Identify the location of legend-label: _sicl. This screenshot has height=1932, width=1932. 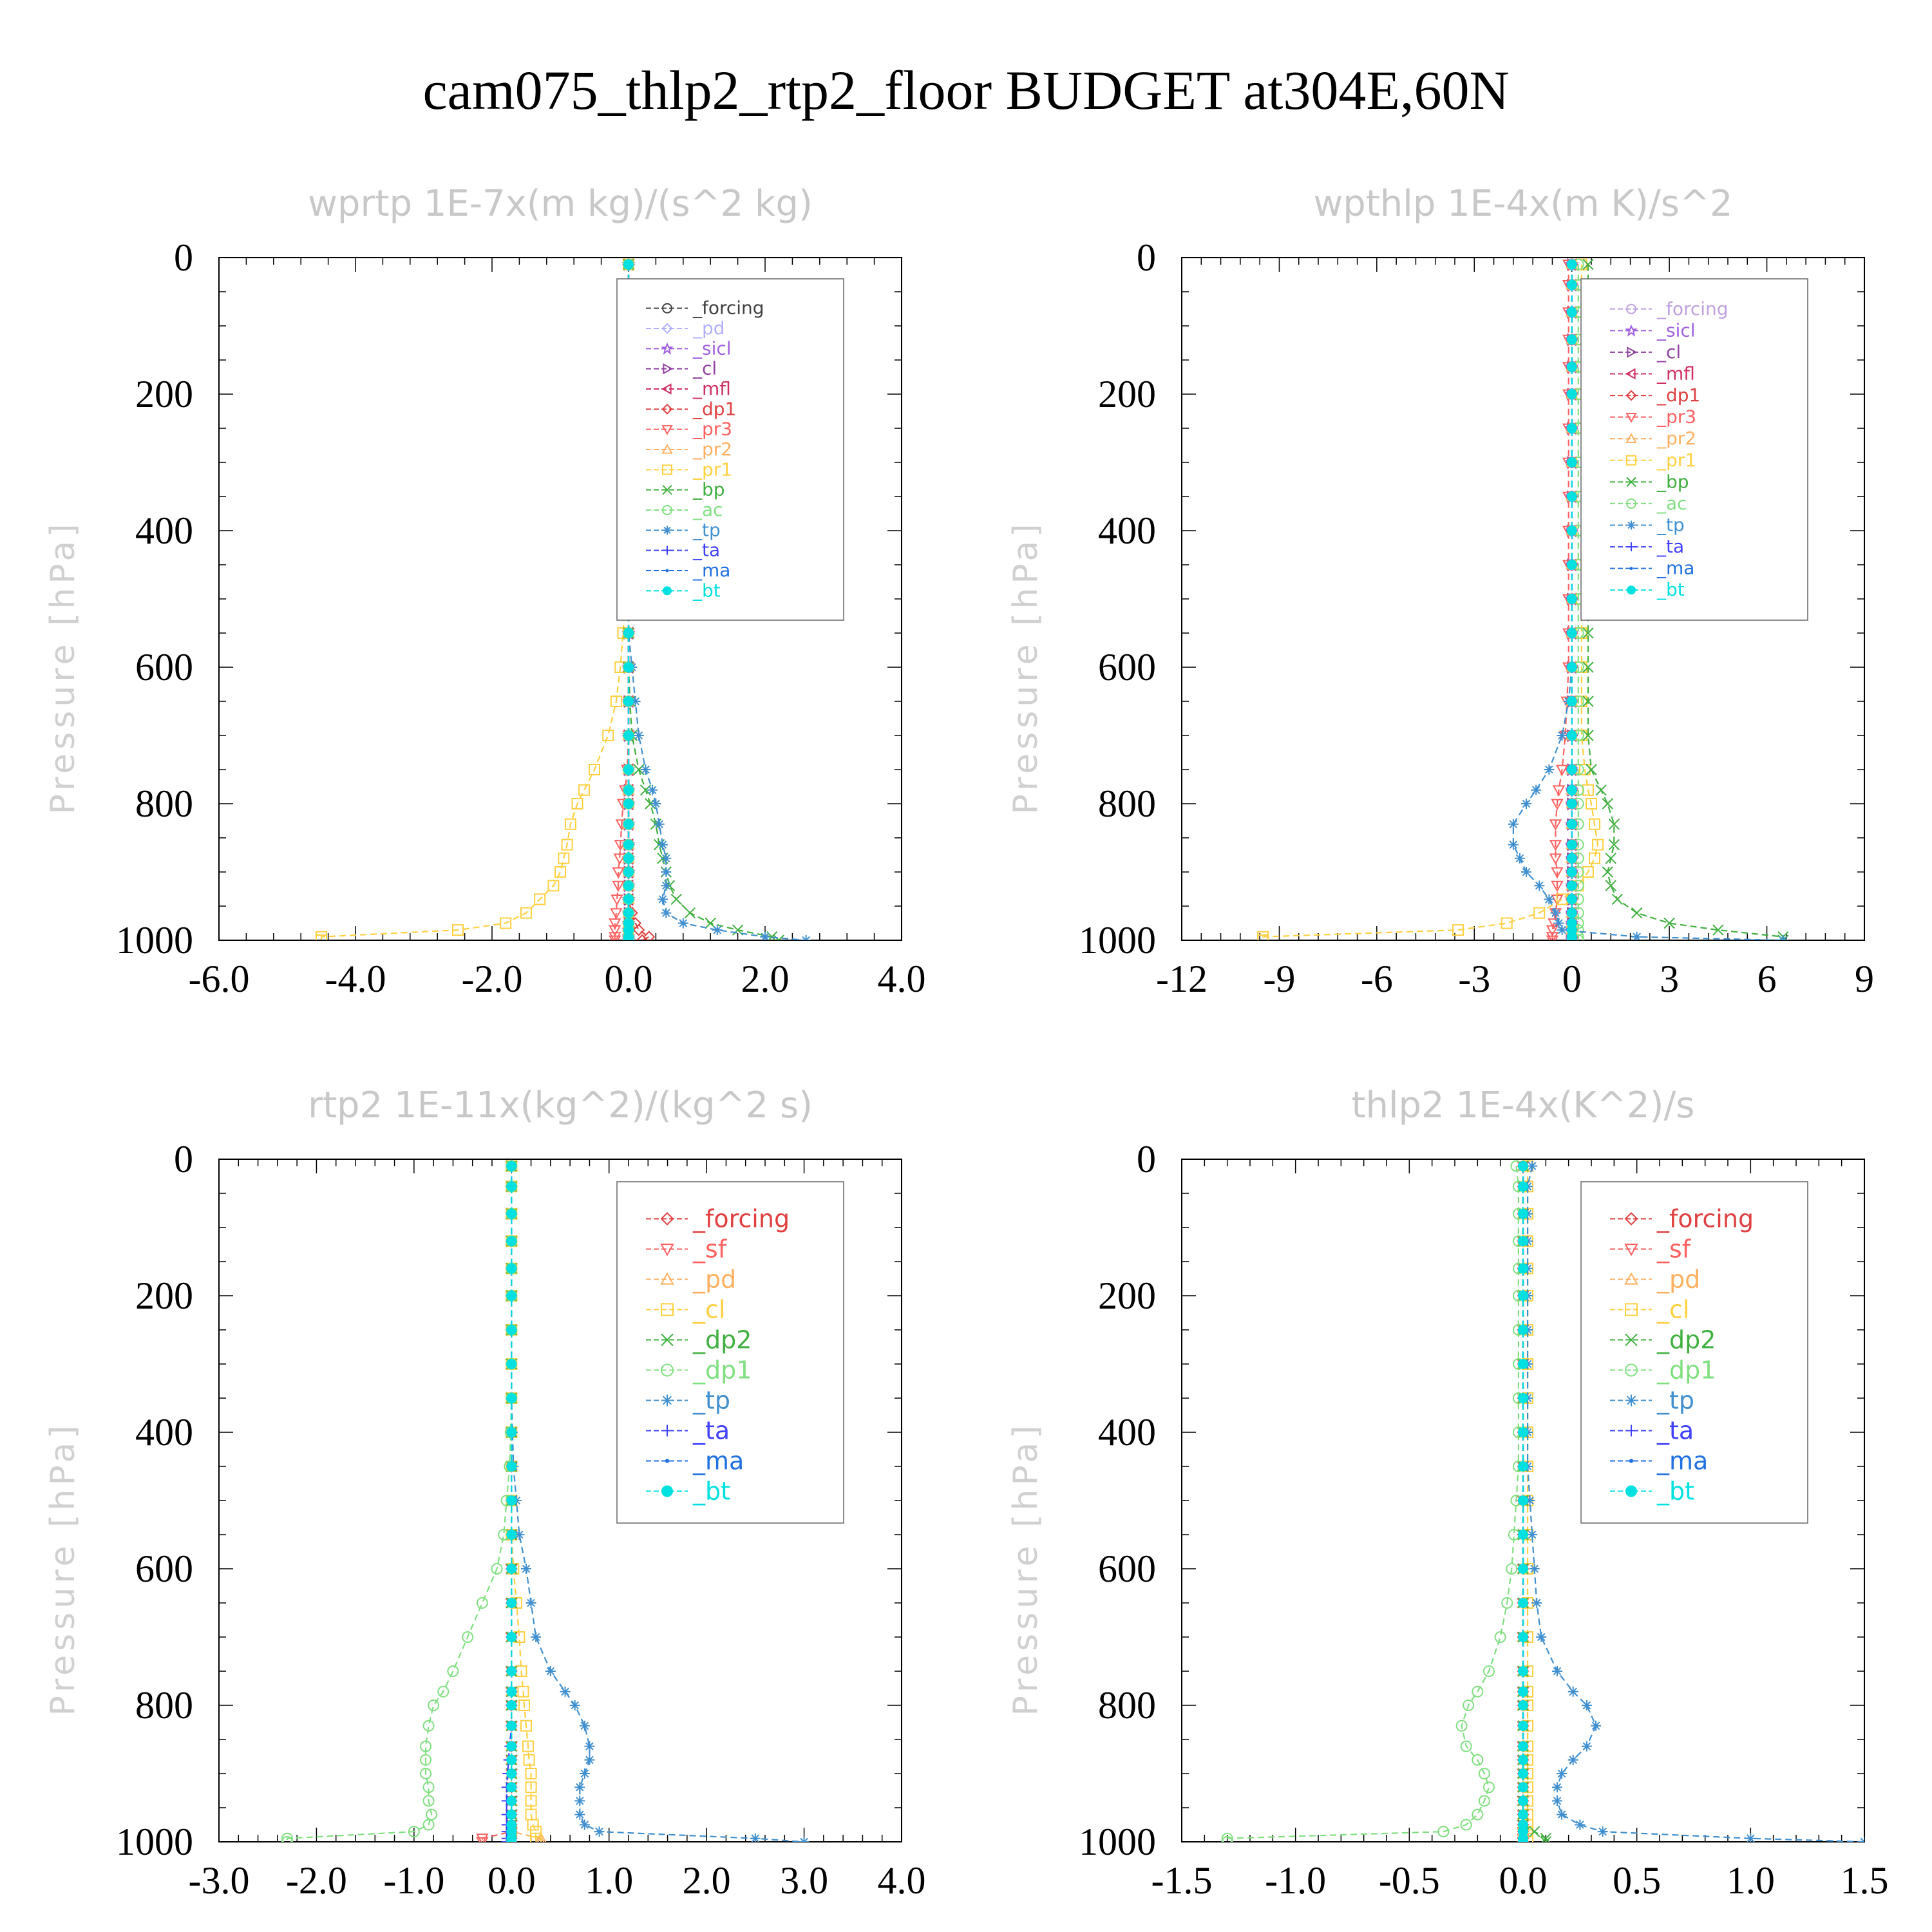
(1676, 330).